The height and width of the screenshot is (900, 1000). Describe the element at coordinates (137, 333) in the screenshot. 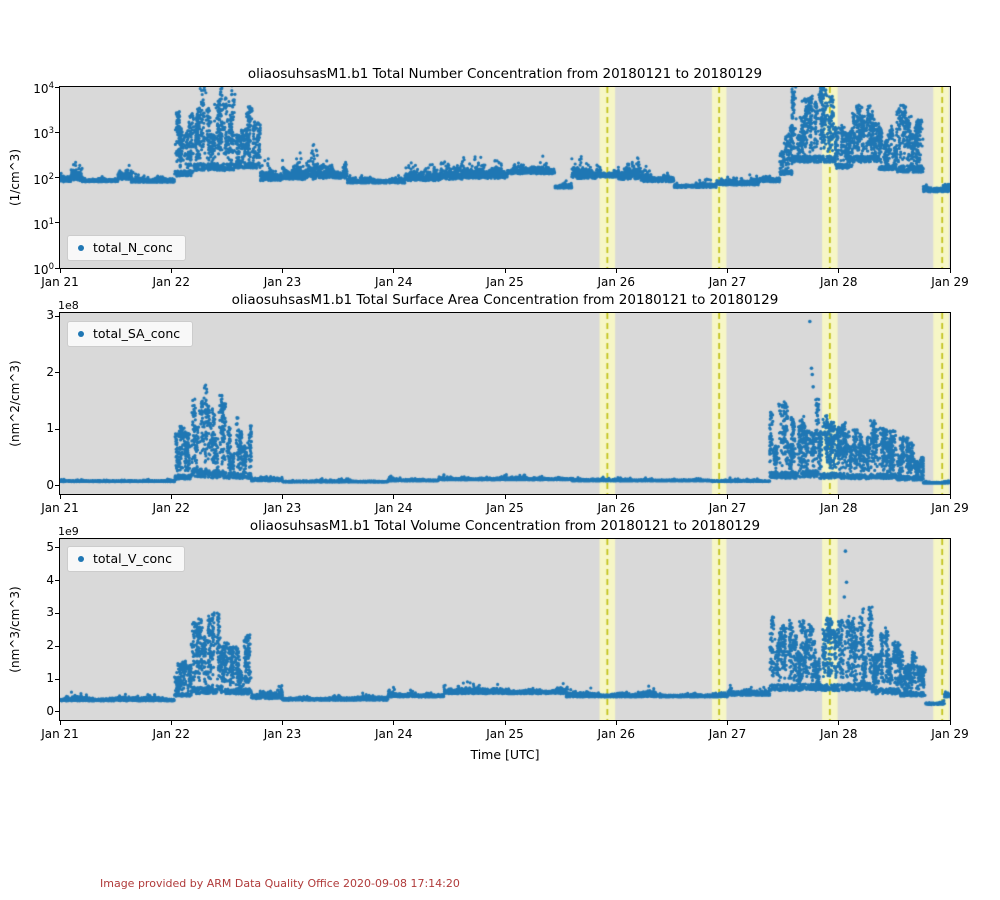

I see `legend-label: total_SA_conc` at that location.